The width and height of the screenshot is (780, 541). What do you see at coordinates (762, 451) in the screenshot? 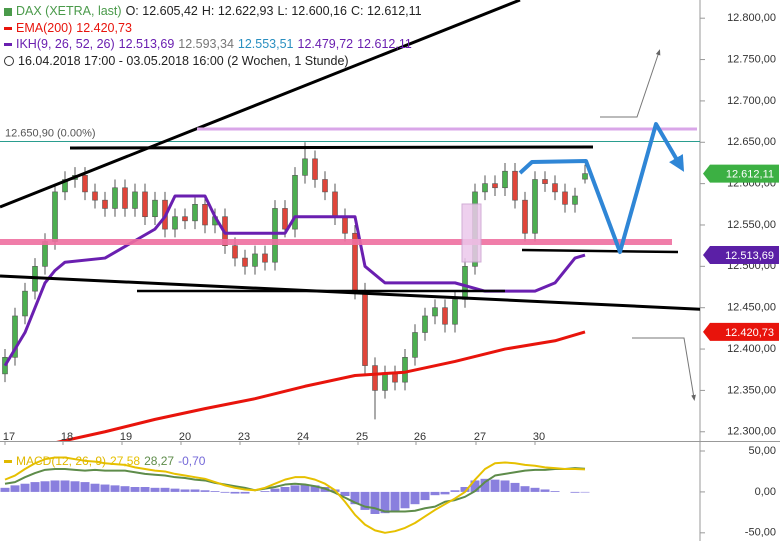
I see `y-tick-label: 50,00` at bounding box center [762, 451].